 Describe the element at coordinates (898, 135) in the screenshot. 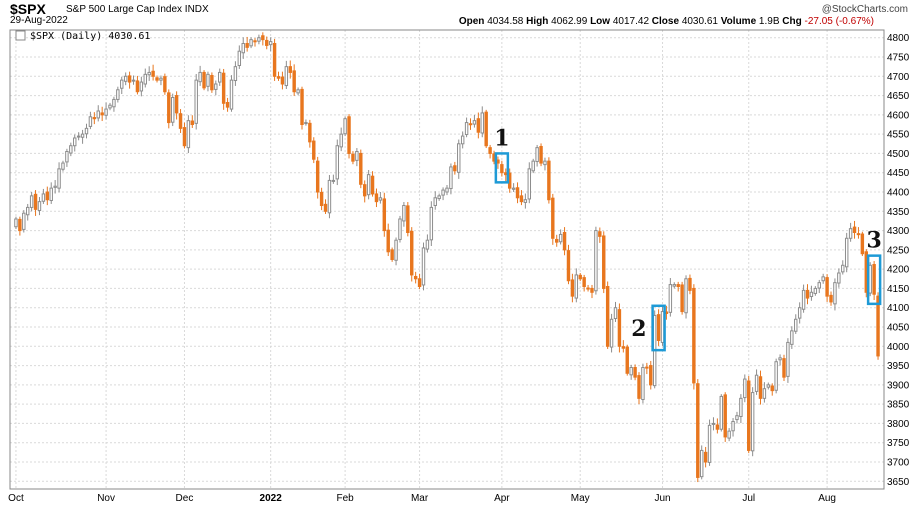

I see `y-tick-label: 4550` at that location.